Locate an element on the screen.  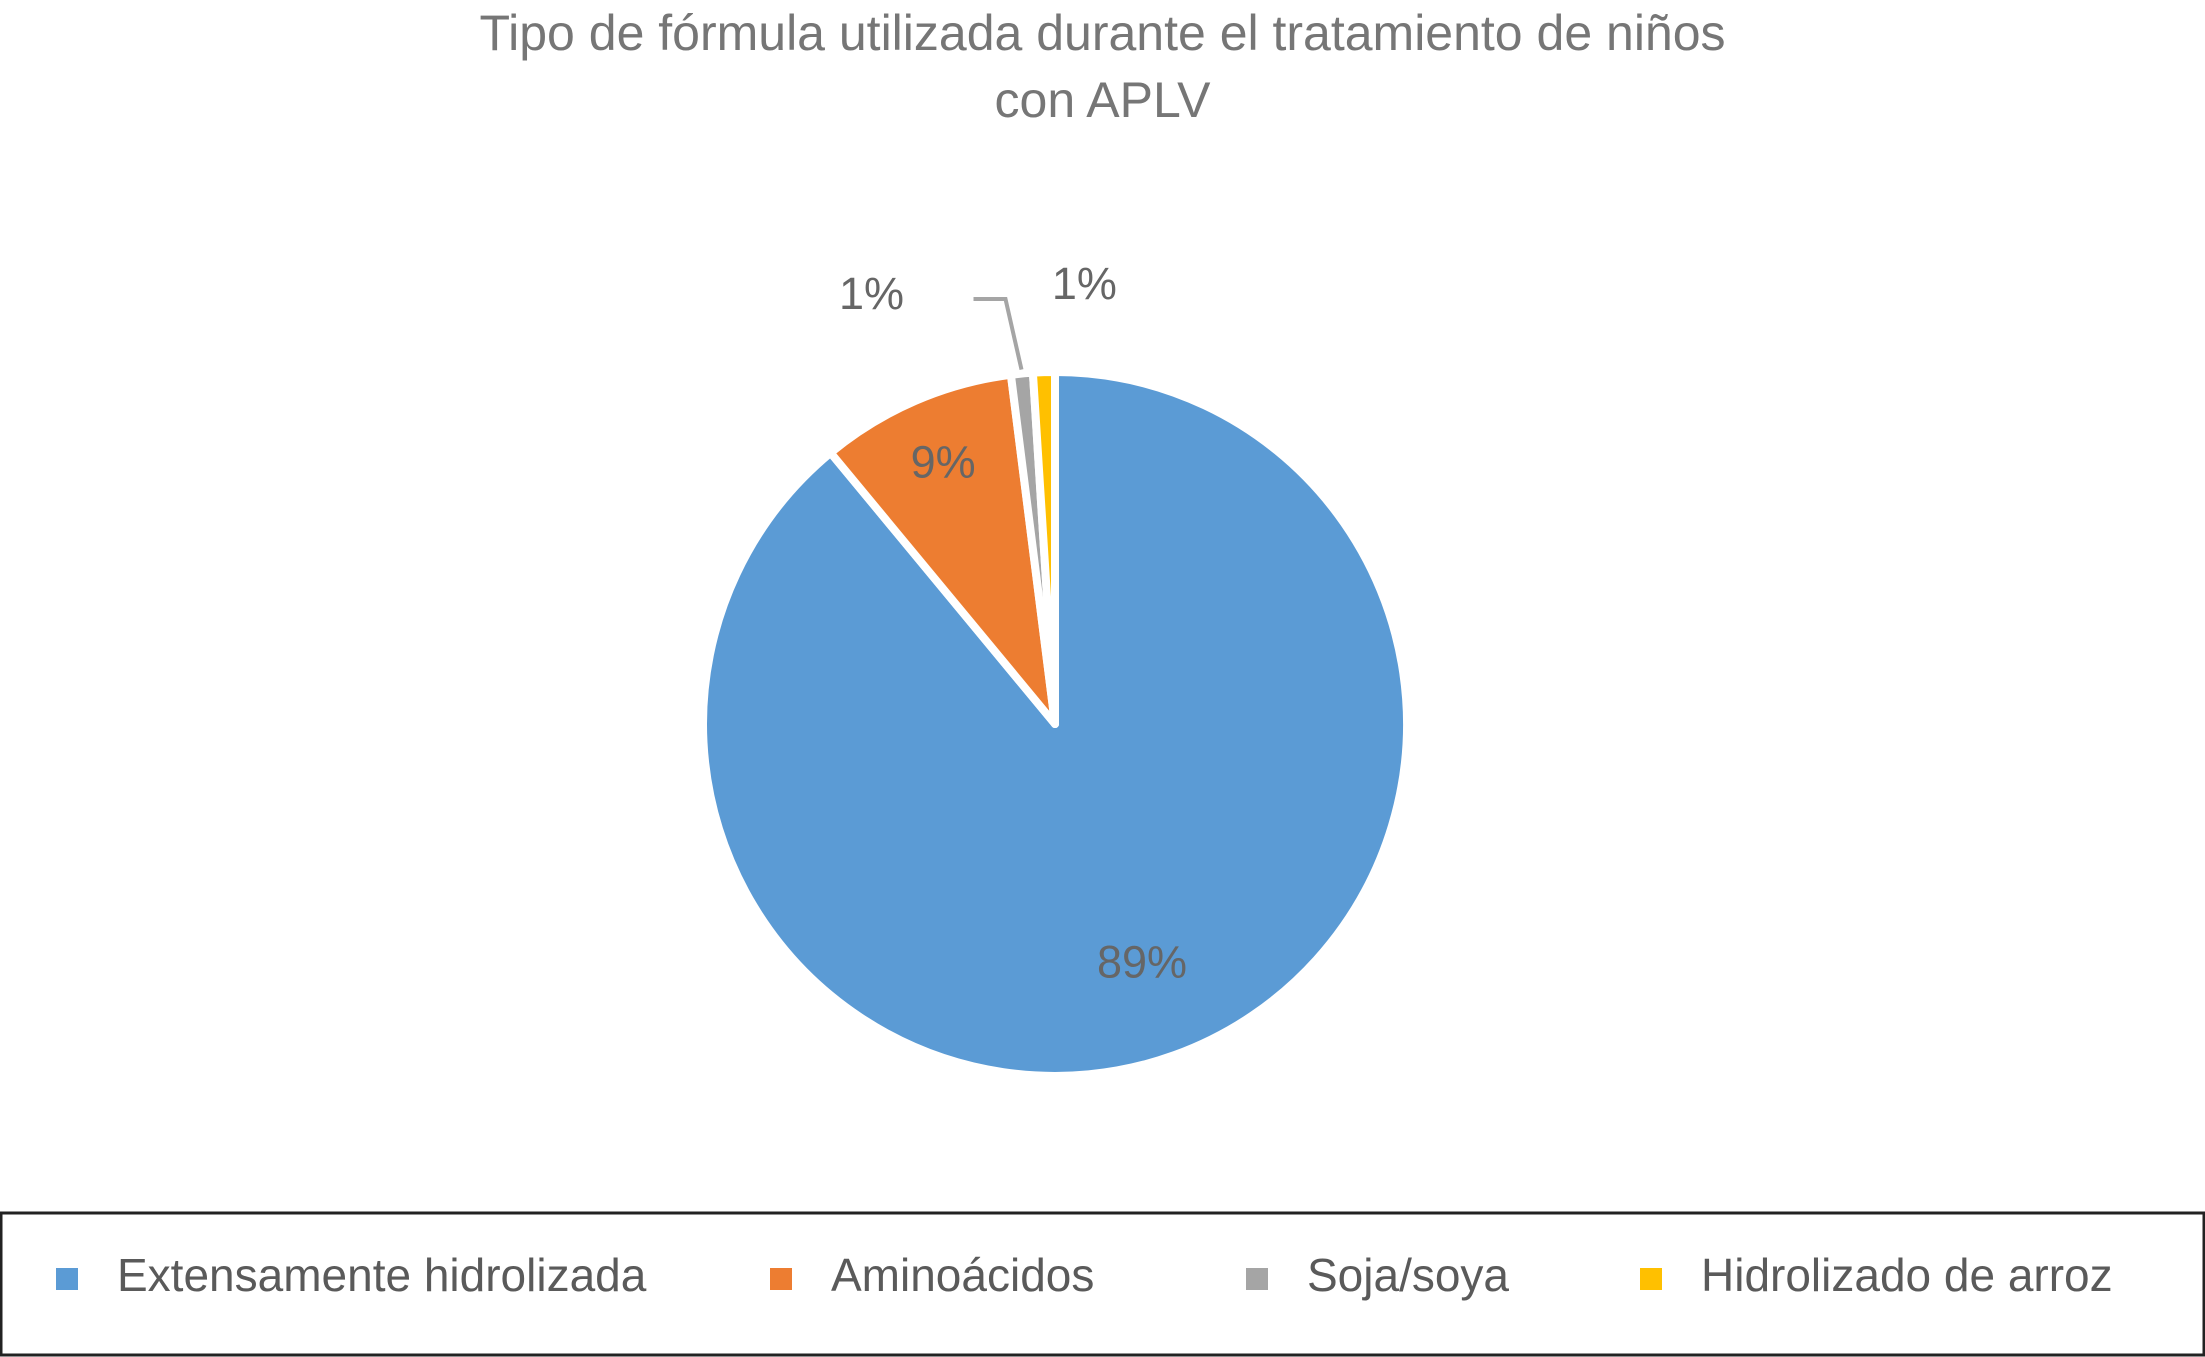
legend-box is located at coordinates (1102, 1284).